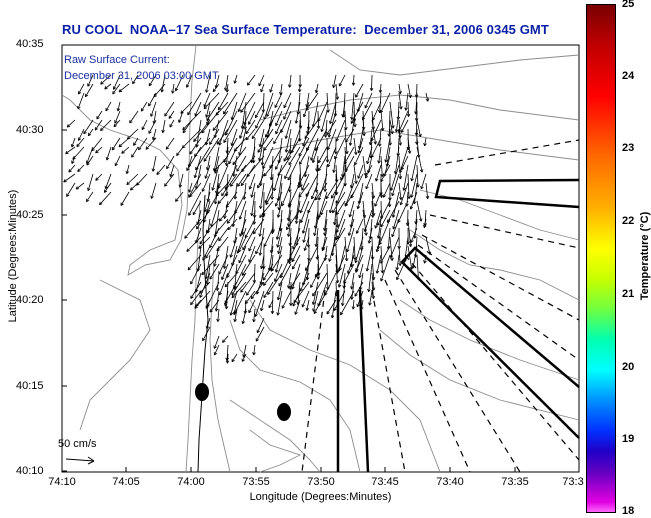 The width and height of the screenshot is (651, 518). What do you see at coordinates (30, 300) in the screenshot?
I see `y-tick-label: 40:20` at bounding box center [30, 300].